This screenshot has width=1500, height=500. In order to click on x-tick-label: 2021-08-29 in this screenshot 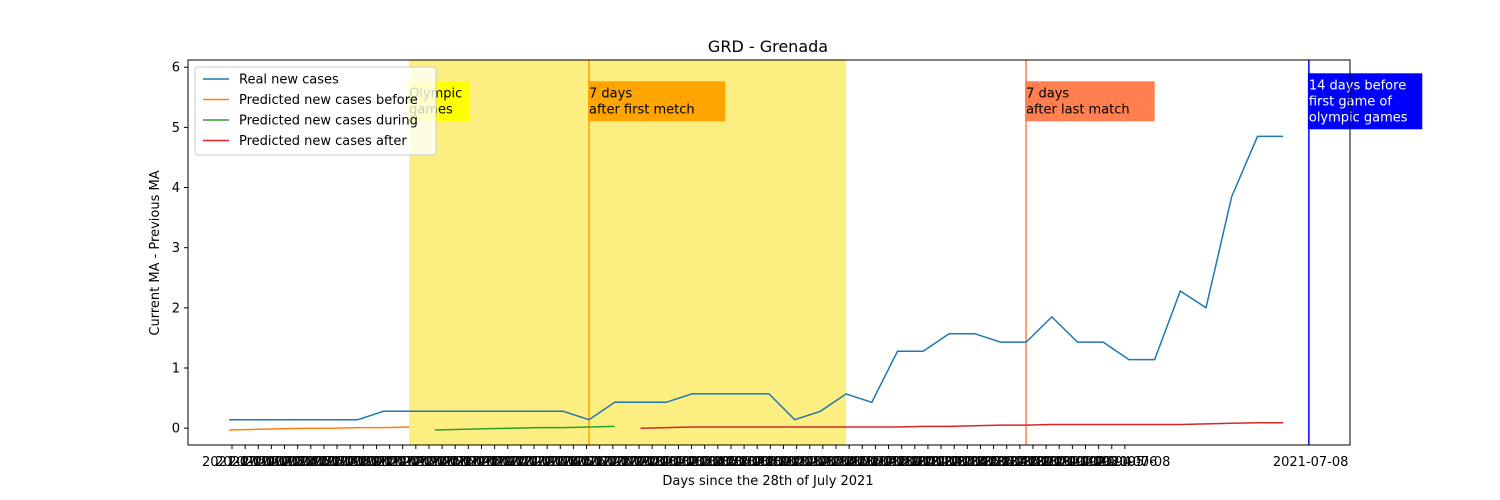, I will do `click(1015, 462)`.